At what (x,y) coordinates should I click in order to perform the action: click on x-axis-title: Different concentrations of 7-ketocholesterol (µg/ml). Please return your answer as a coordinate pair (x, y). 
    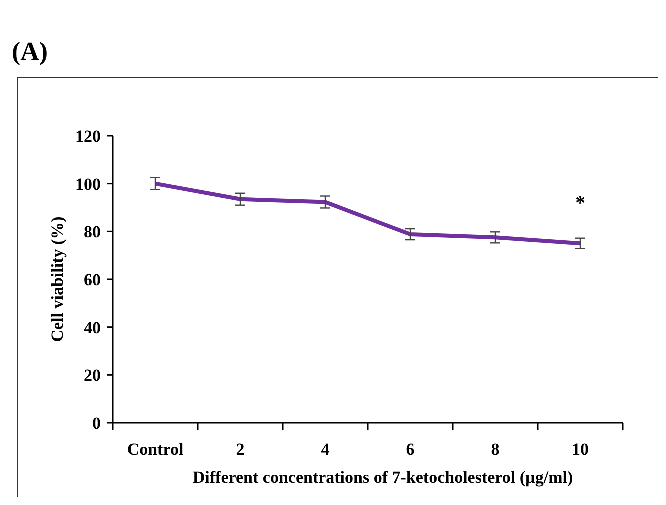
    Looking at the image, I should click on (383, 477).